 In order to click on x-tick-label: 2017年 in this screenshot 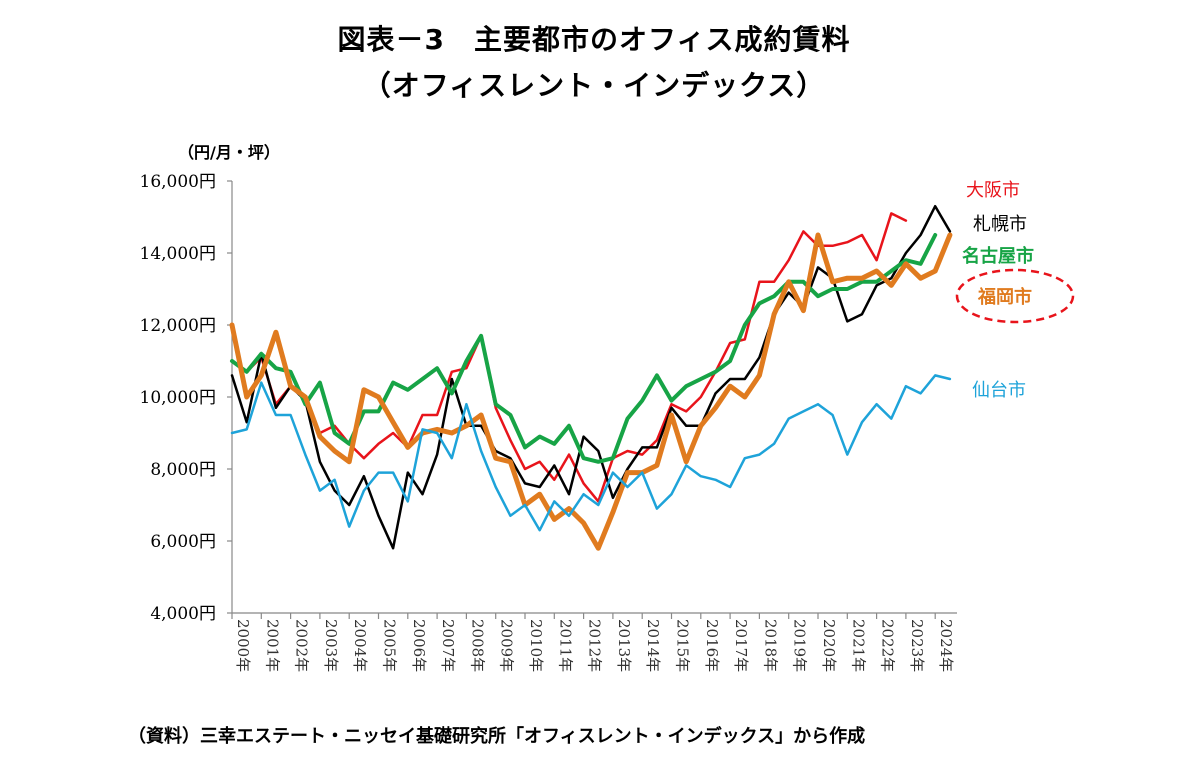, I will do `click(741, 645)`.